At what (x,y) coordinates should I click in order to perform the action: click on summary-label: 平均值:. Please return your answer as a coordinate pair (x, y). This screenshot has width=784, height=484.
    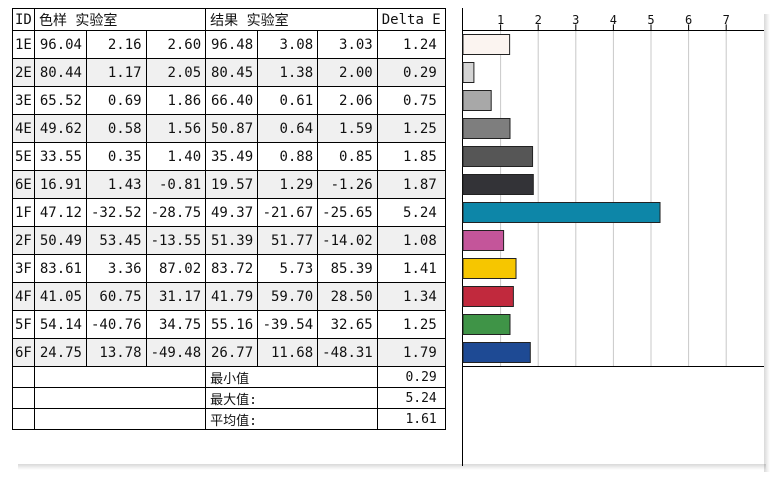
    Looking at the image, I should click on (291, 419).